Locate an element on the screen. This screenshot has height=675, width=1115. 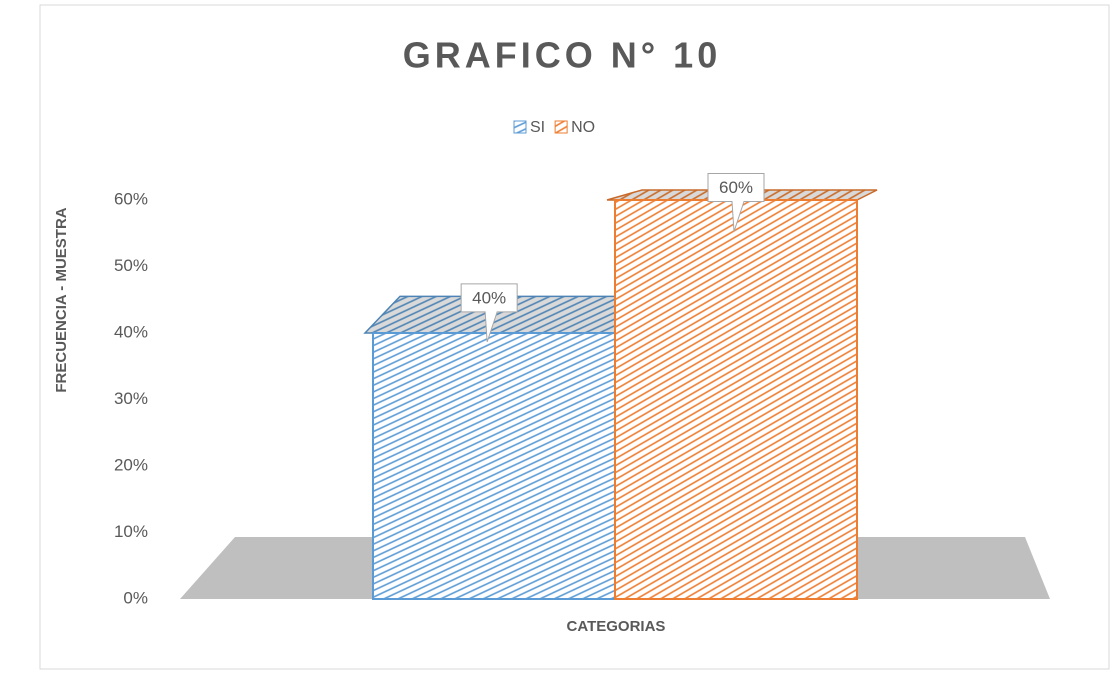
y-tick-label: 60% is located at coordinates (131, 198).